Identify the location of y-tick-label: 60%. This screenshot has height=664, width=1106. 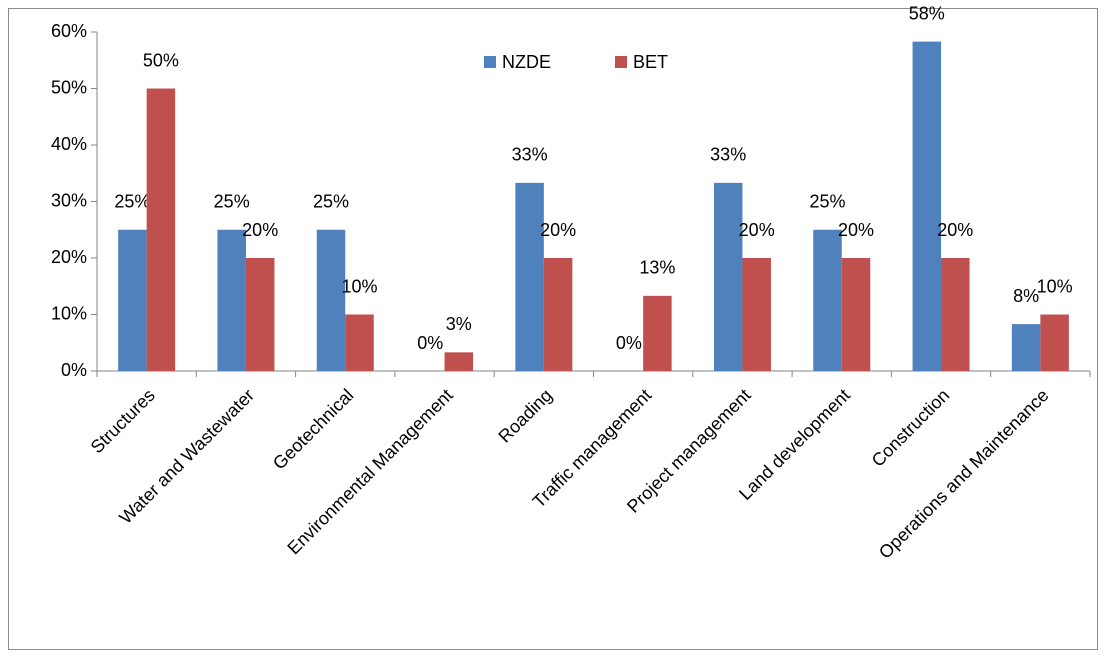
(69, 31).